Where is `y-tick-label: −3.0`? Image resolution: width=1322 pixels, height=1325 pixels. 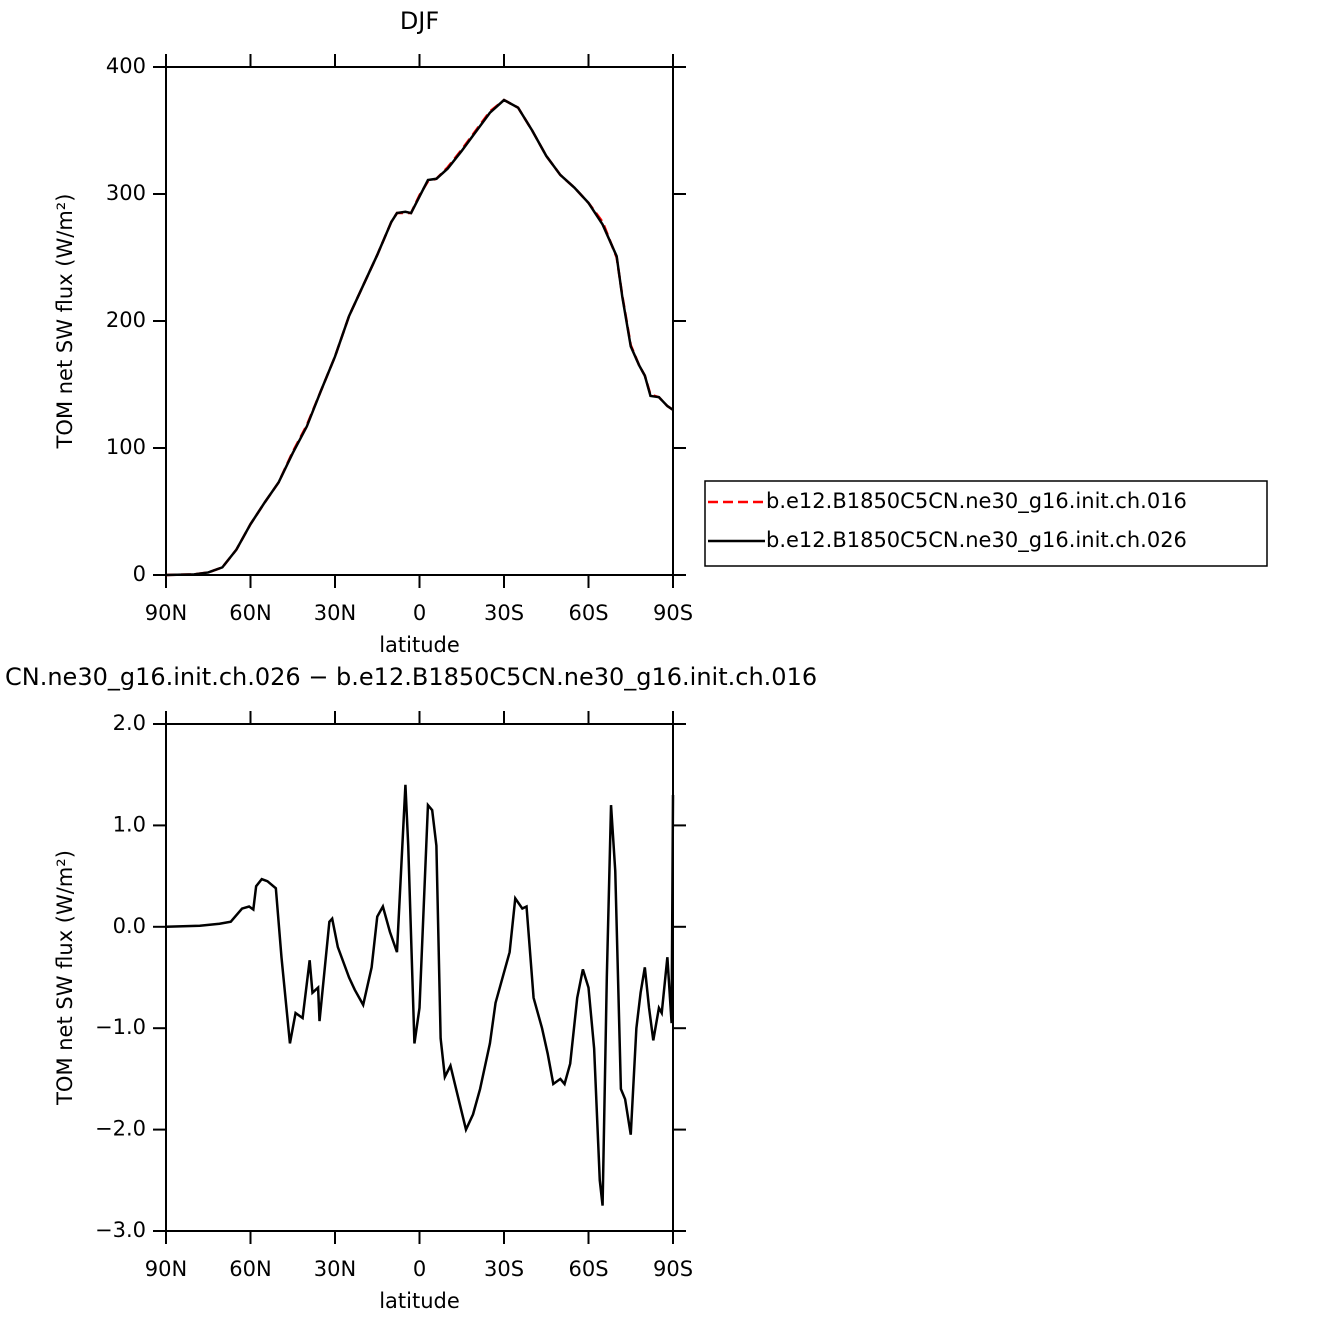
y-tick-label: −3.0 is located at coordinates (120, 1230).